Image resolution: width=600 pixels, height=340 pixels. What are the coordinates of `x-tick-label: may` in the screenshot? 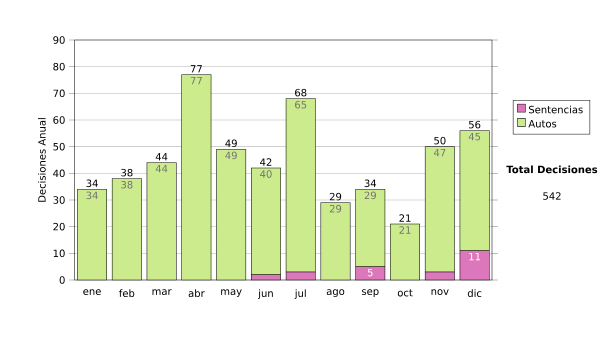 It's located at (231, 293).